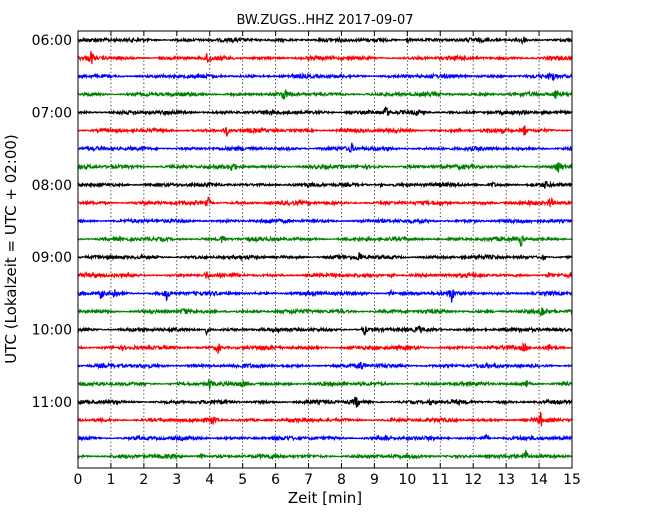 This screenshot has height=520, width=650. What do you see at coordinates (341, 480) in the screenshot?
I see `x-tick-label: 8` at bounding box center [341, 480].